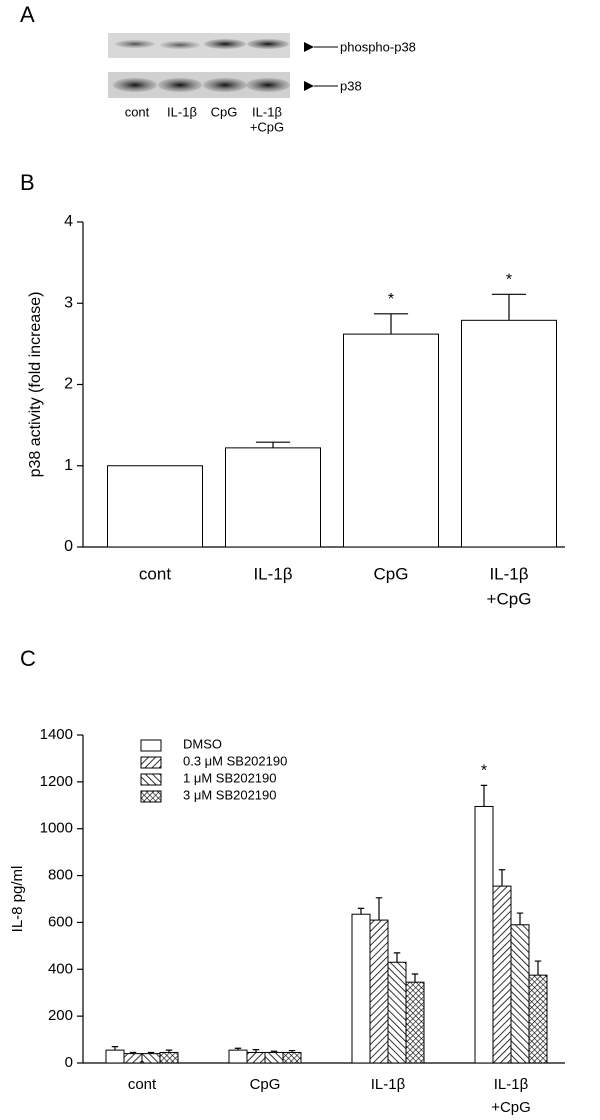  I want to click on y-tick-label: 4, so click(68, 221).